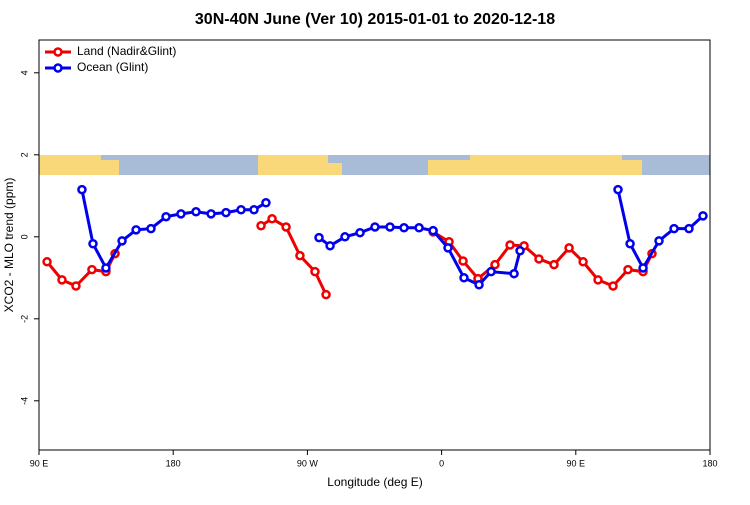 This screenshot has width=750, height=505. What do you see at coordinates (24, 72) in the screenshot?
I see `y-tick-label: 4` at bounding box center [24, 72].